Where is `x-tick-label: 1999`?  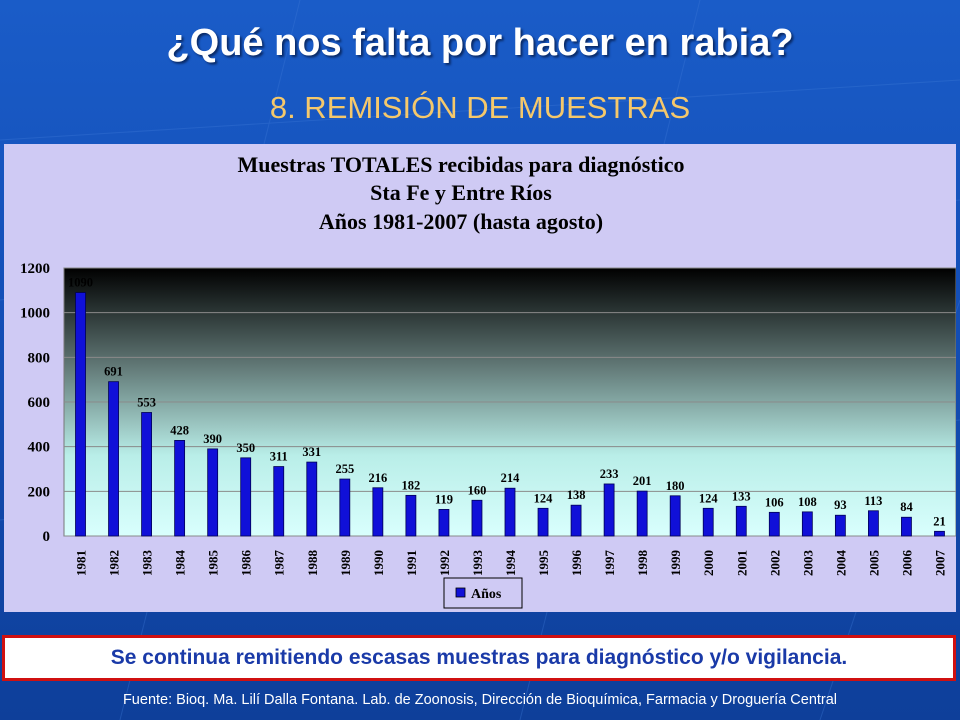 x-tick-label: 1999 is located at coordinates (675, 563).